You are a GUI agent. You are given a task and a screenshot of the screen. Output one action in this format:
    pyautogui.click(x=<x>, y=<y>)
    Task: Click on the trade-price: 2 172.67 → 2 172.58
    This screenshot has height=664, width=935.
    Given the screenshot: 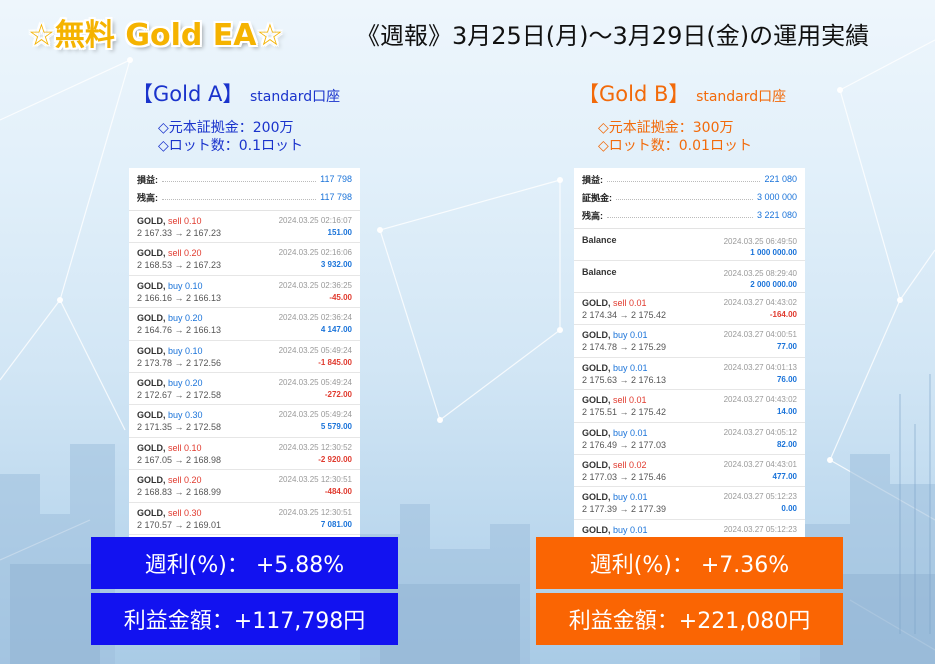 What is the action you would take?
    pyautogui.click(x=179, y=394)
    